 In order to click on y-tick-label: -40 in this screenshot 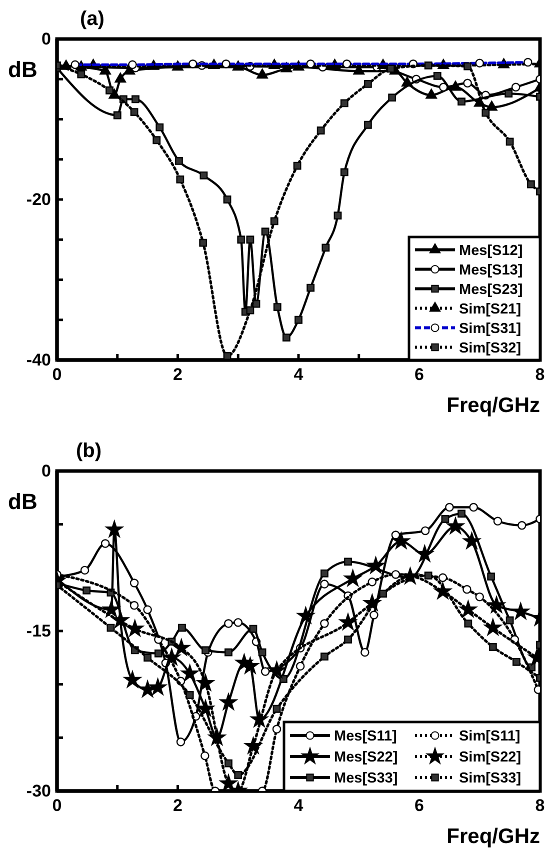, I will do `click(38, 360)`.